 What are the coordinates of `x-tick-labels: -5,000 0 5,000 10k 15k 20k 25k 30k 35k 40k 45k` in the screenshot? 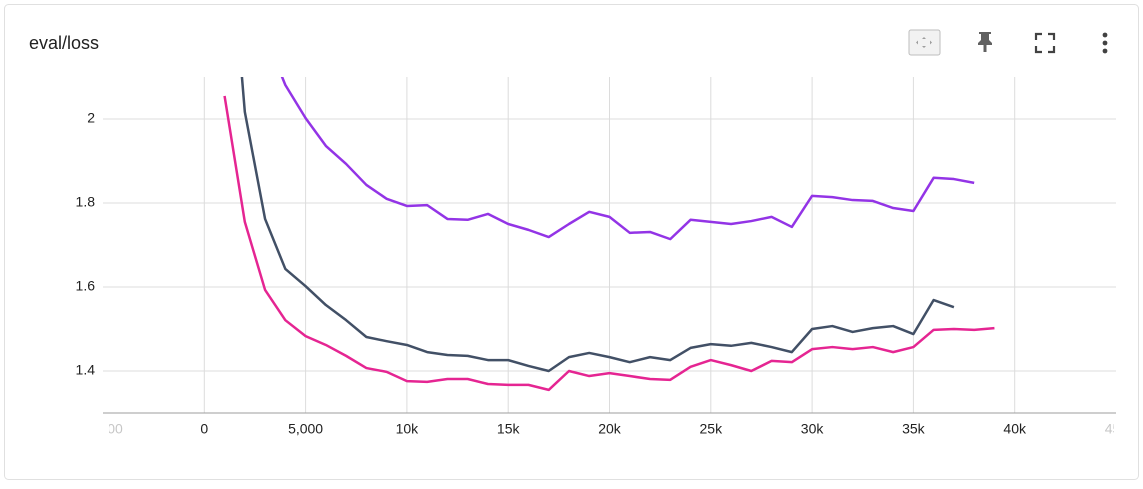 It's located at (606, 429).